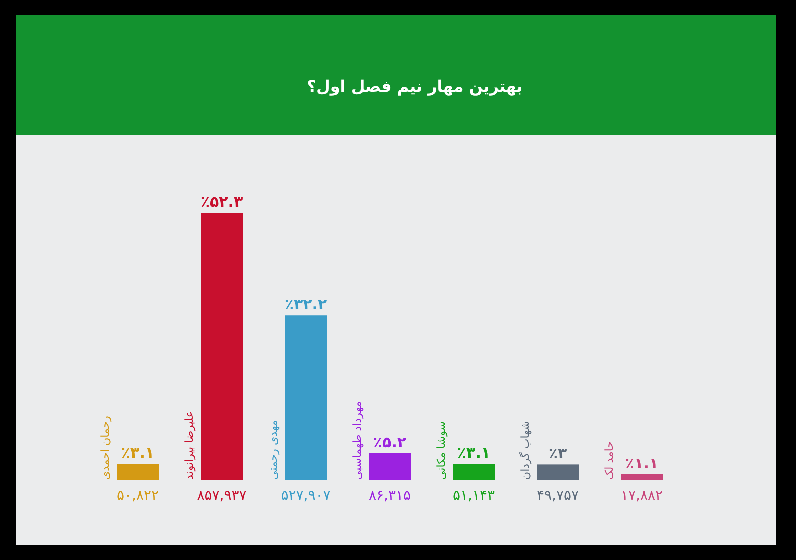 This screenshot has height=560, width=796. I want to click on text: ۴۹,۷۵۷, so click(558, 496).